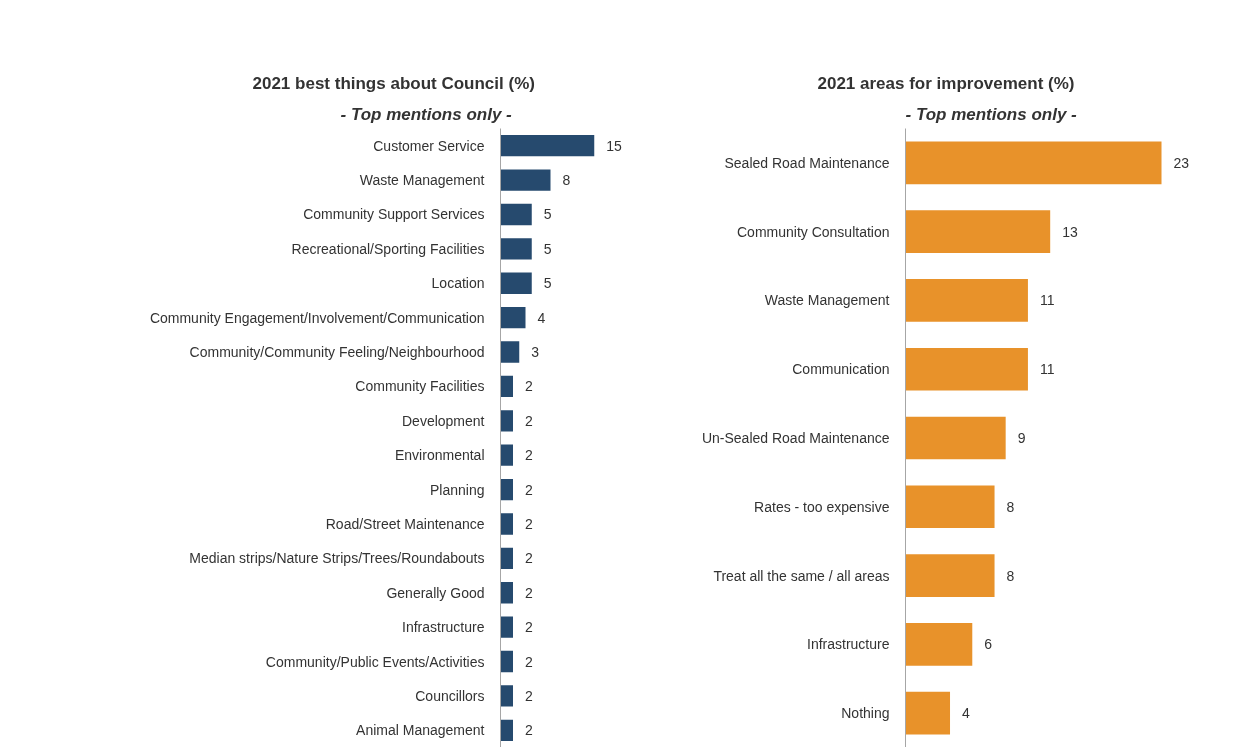 This screenshot has width=1235, height=747. I want to click on y-tick-label: Development, so click(443, 420).